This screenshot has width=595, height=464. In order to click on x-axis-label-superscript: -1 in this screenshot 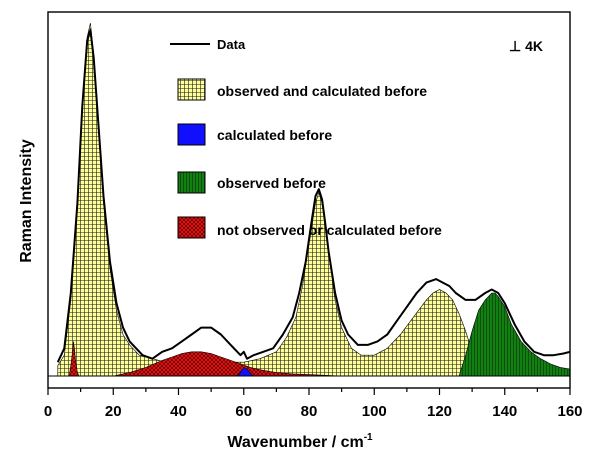, I will do `click(368, 437)`.